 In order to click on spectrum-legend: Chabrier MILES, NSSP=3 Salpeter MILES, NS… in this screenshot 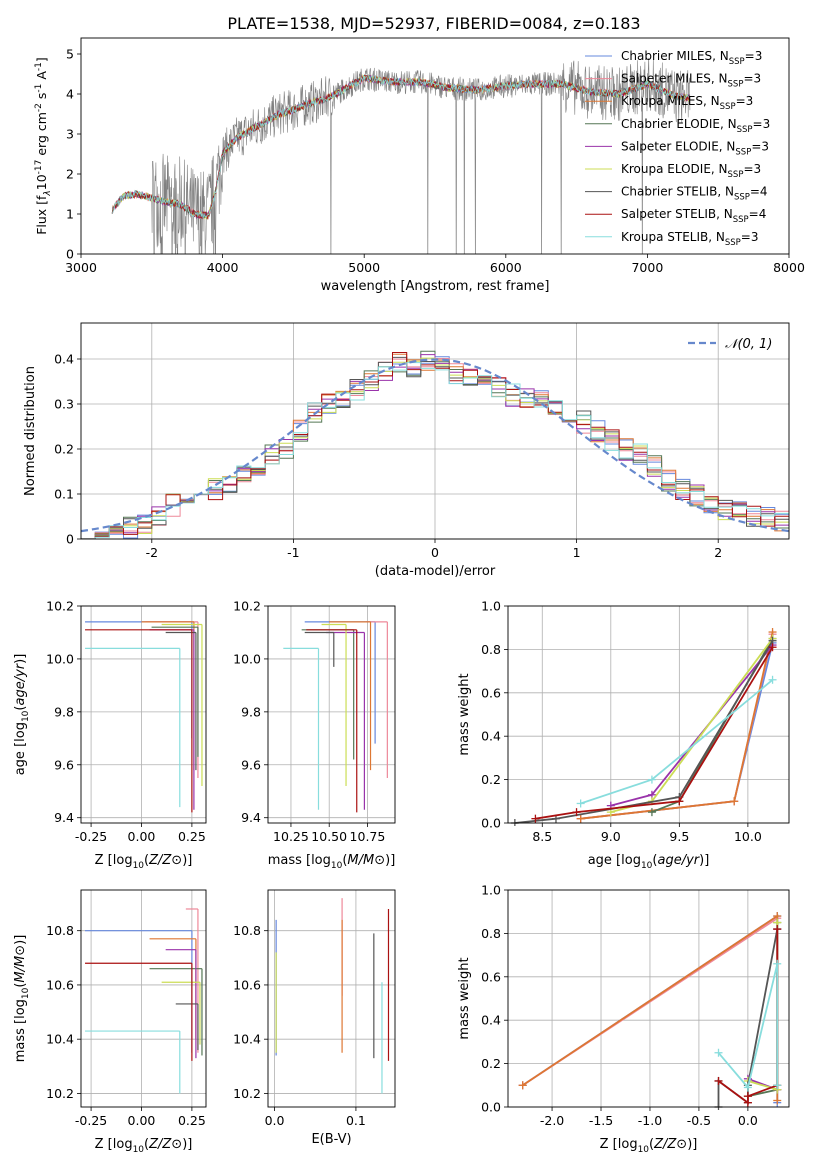, I will do `click(677, 148)`.